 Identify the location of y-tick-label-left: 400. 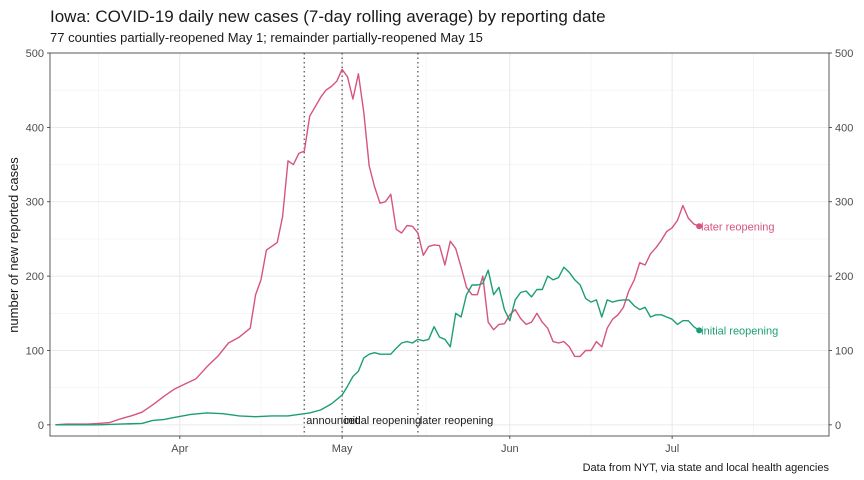
(35, 128).